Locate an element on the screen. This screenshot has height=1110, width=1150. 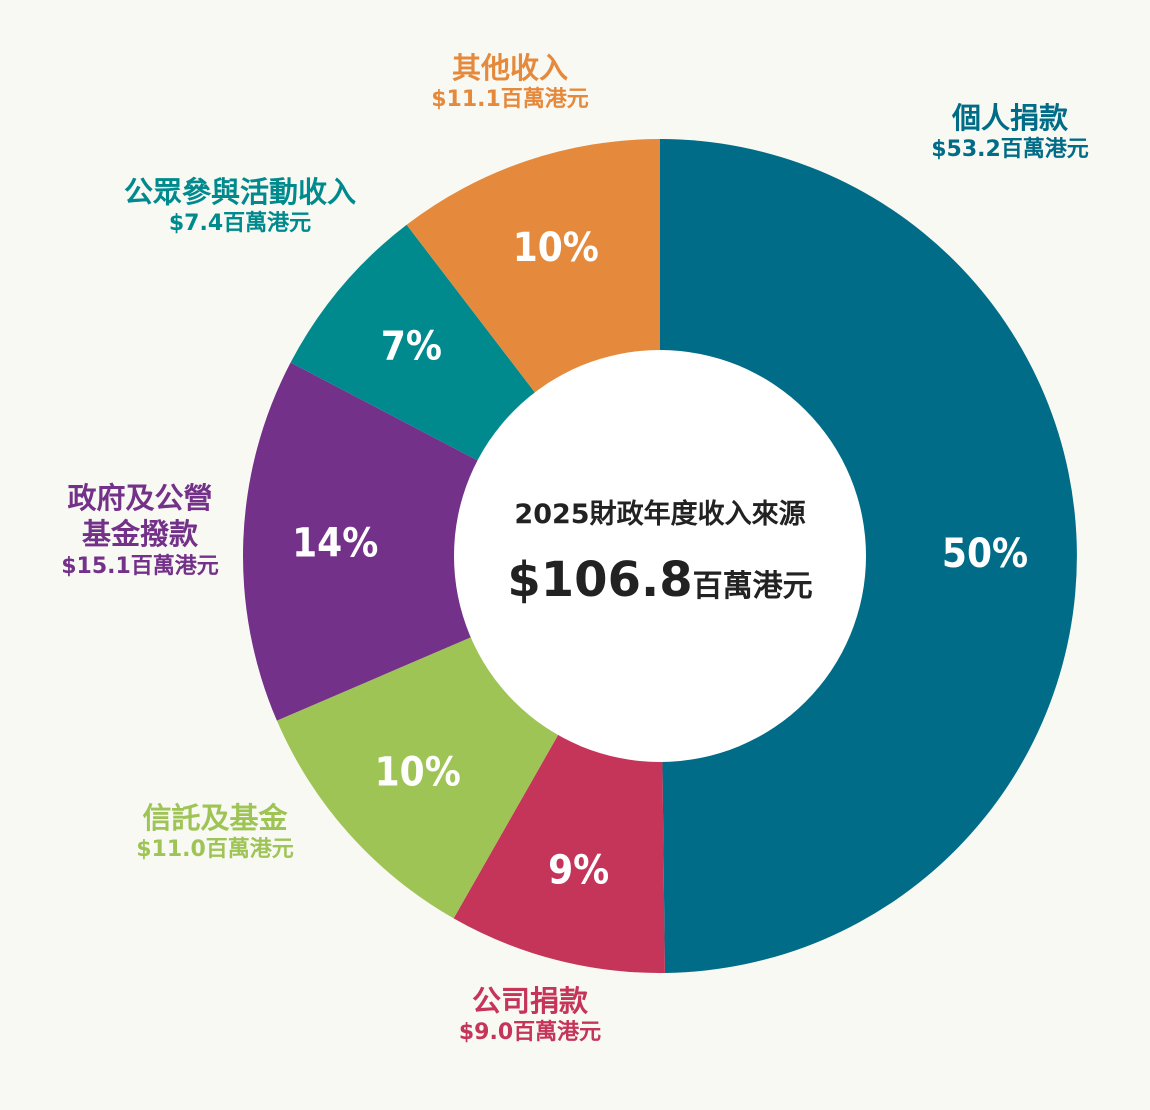
label-value: $7.4百萬港元 is located at coordinates (240, 224).